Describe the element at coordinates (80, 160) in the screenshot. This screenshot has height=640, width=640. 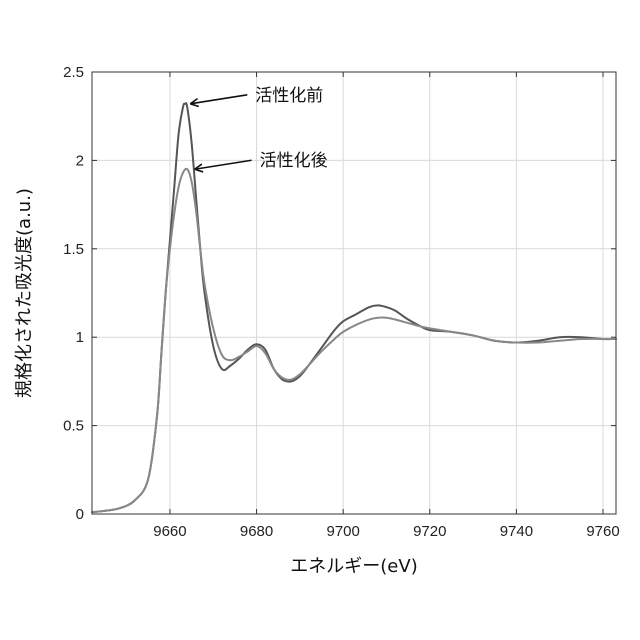
I see `y-tick-label: 2` at that location.